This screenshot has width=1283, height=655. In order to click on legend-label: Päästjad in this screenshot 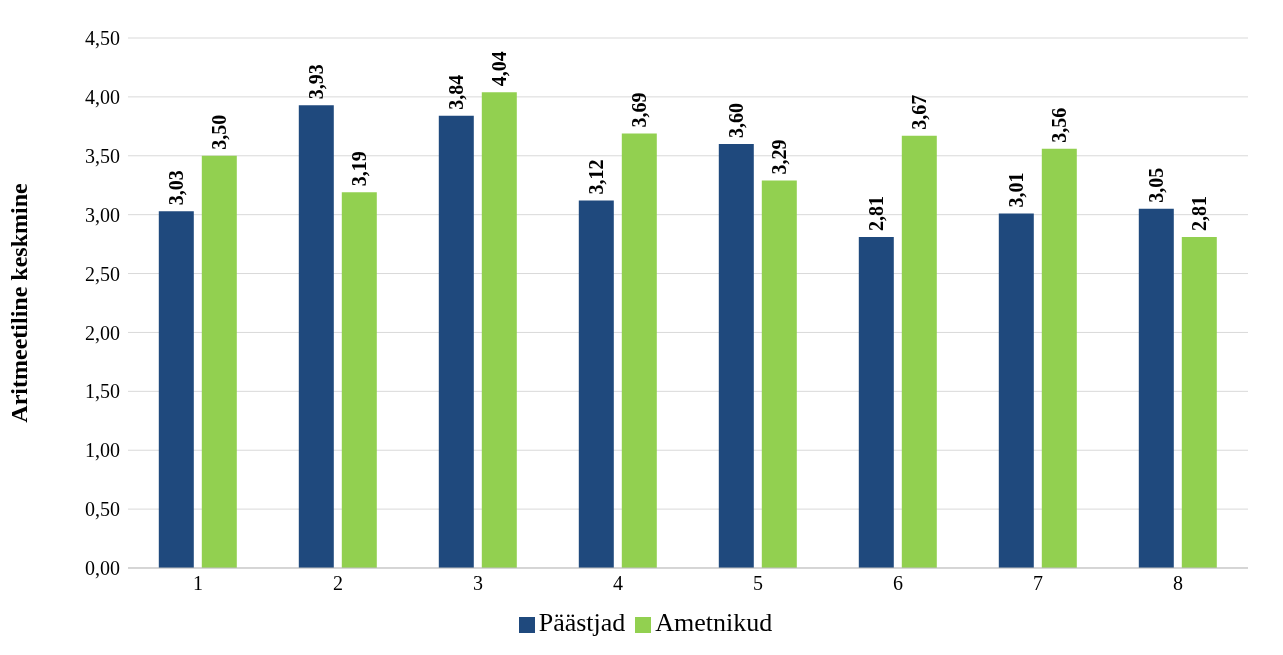, I will do `click(582, 622)`.